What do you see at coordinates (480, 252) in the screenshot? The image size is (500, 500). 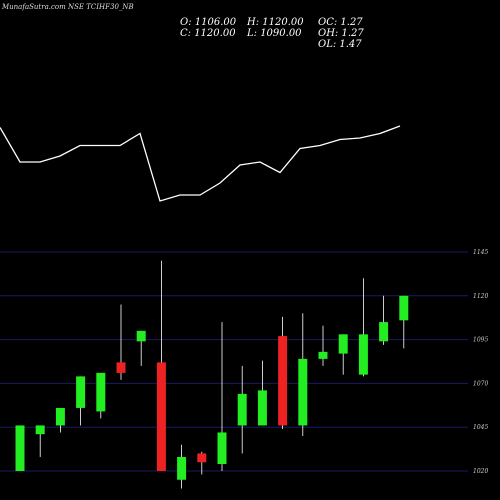 I see `y-tick-label: 1145` at bounding box center [480, 252].